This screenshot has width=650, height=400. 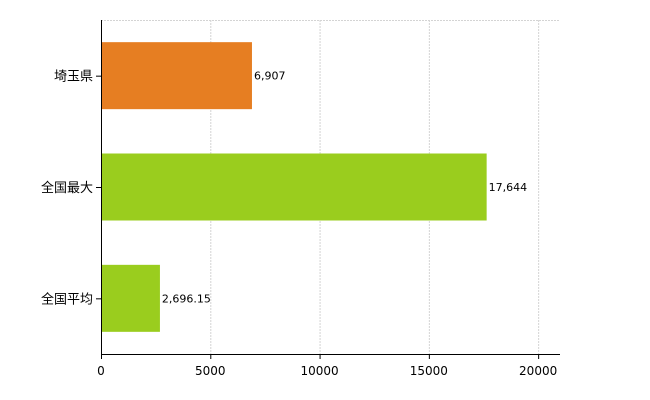 What do you see at coordinates (67, 188) in the screenshot?
I see `category-label-1: 全国最大` at bounding box center [67, 188].